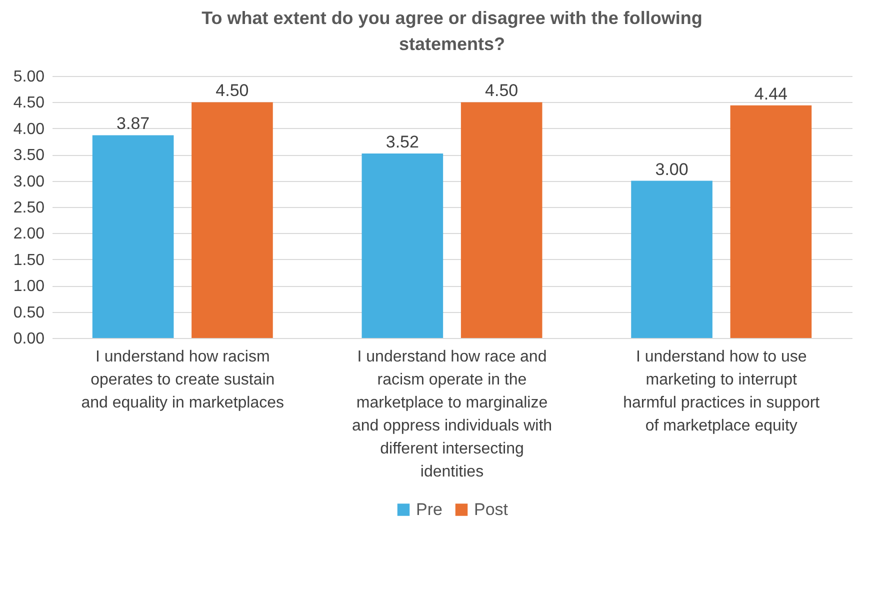 This screenshot has height=594, width=887. I want to click on x-tick-label: I understand how to use marketing to interrupt harmful practices in support of marketplace equity, so click(721, 391).